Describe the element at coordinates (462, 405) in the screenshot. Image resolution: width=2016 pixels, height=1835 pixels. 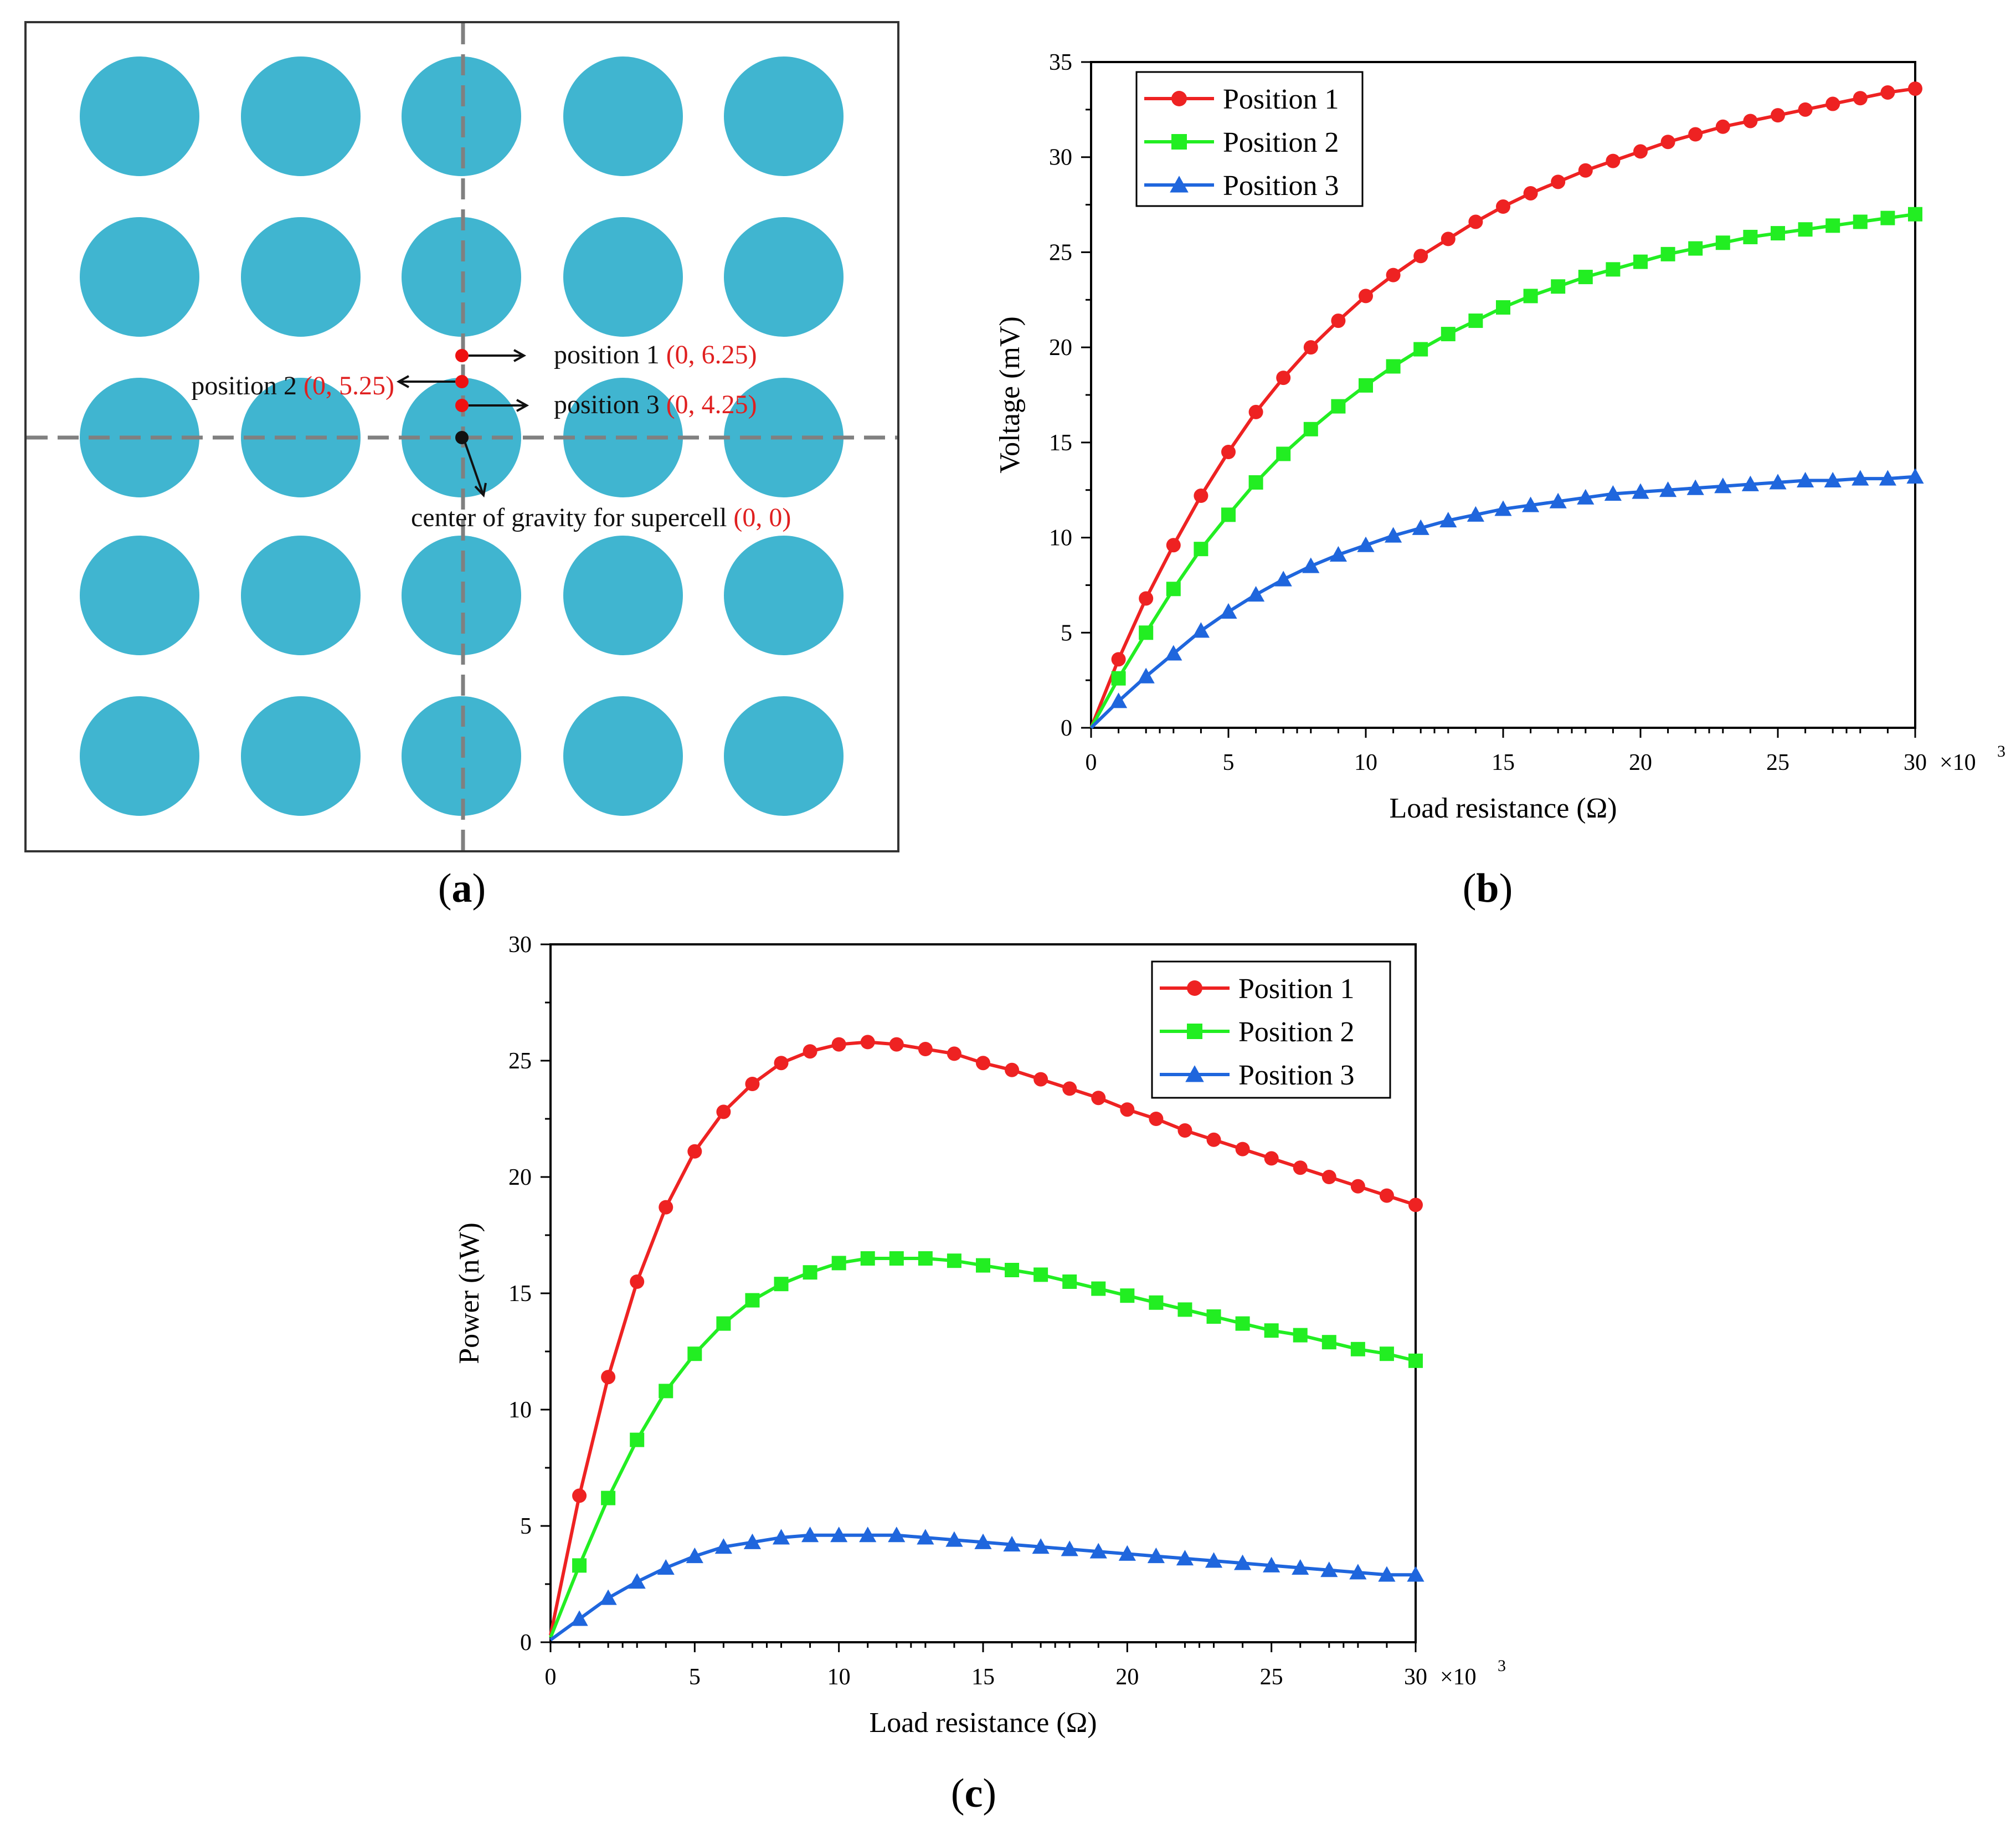
I see `position-3-marker` at that location.